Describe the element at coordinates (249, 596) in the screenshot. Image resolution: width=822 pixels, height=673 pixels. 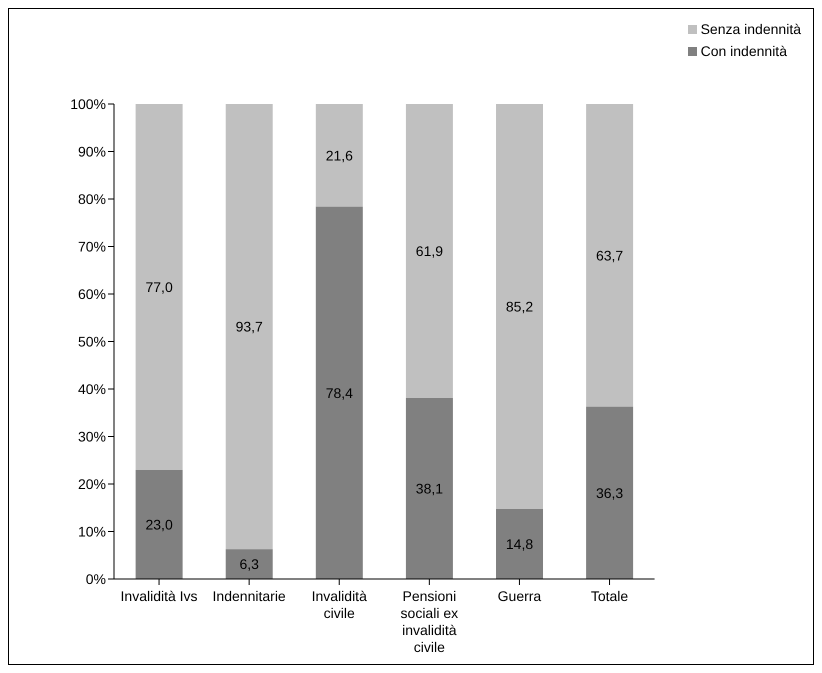
I see `x-tick-label: Indennitarie` at that location.